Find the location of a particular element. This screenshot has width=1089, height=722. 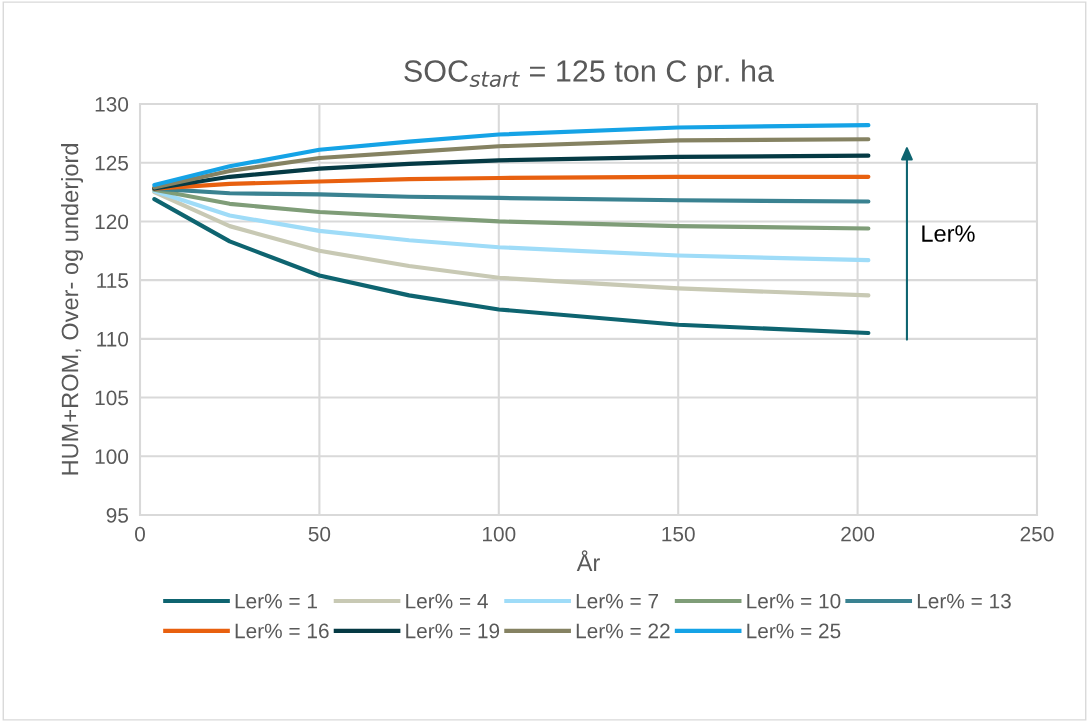

y-tick-label: 115 is located at coordinates (113, 280).